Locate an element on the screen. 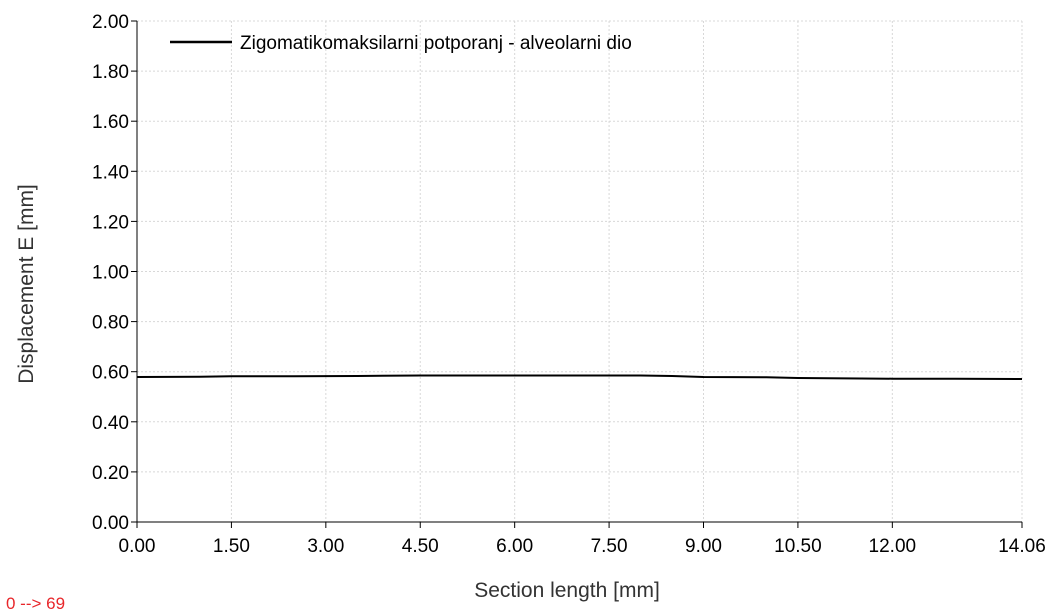 The height and width of the screenshot is (615, 1056). x-tick-label: 9.00 is located at coordinates (703, 546).